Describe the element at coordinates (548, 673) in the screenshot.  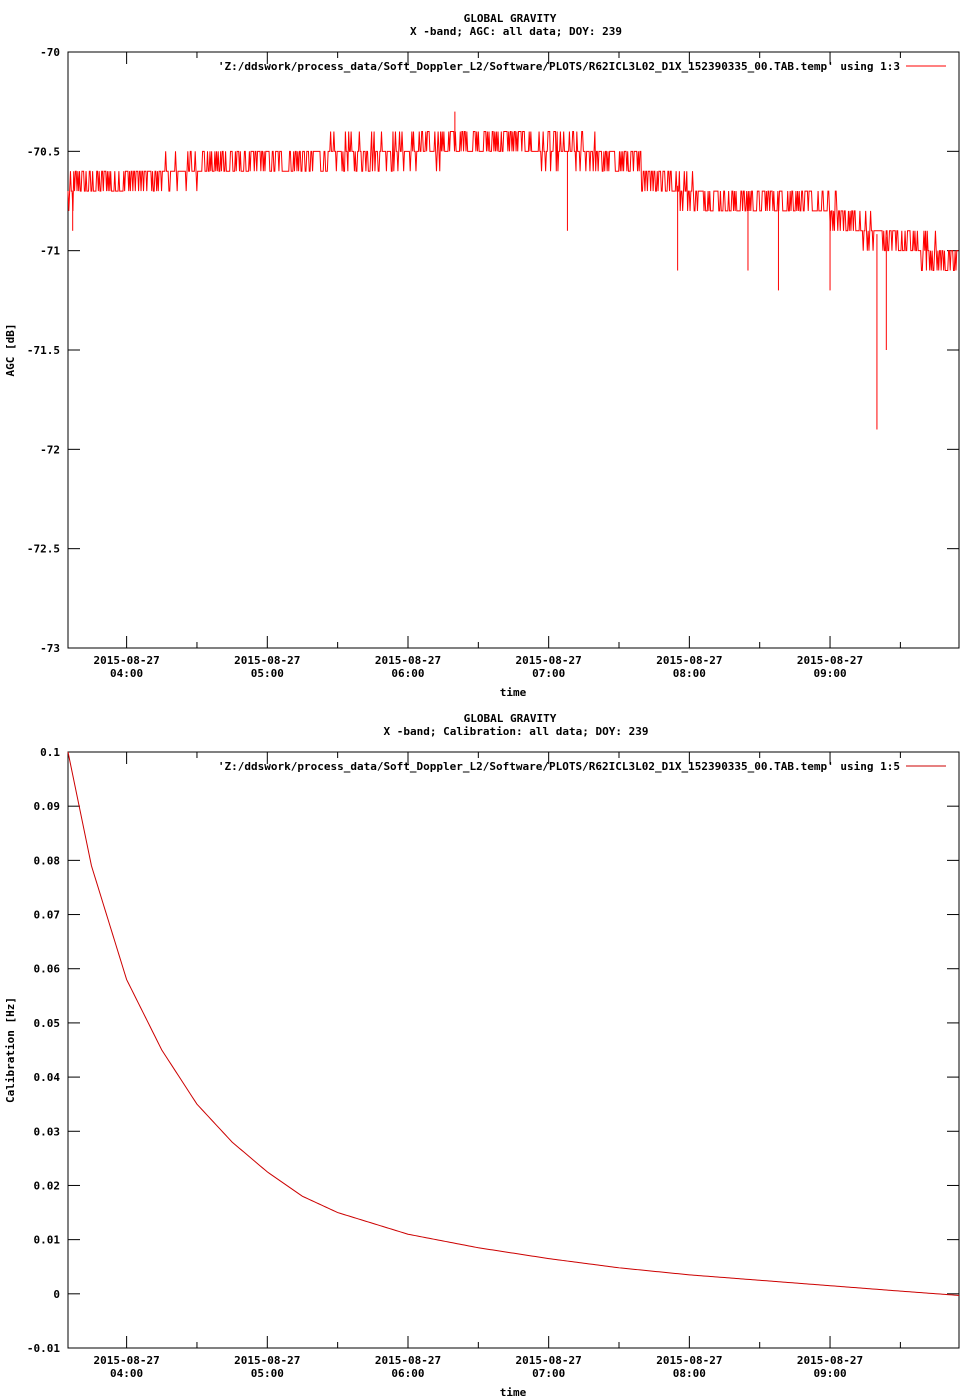
I see `agc-x-tick-time: 07:00` at that location.